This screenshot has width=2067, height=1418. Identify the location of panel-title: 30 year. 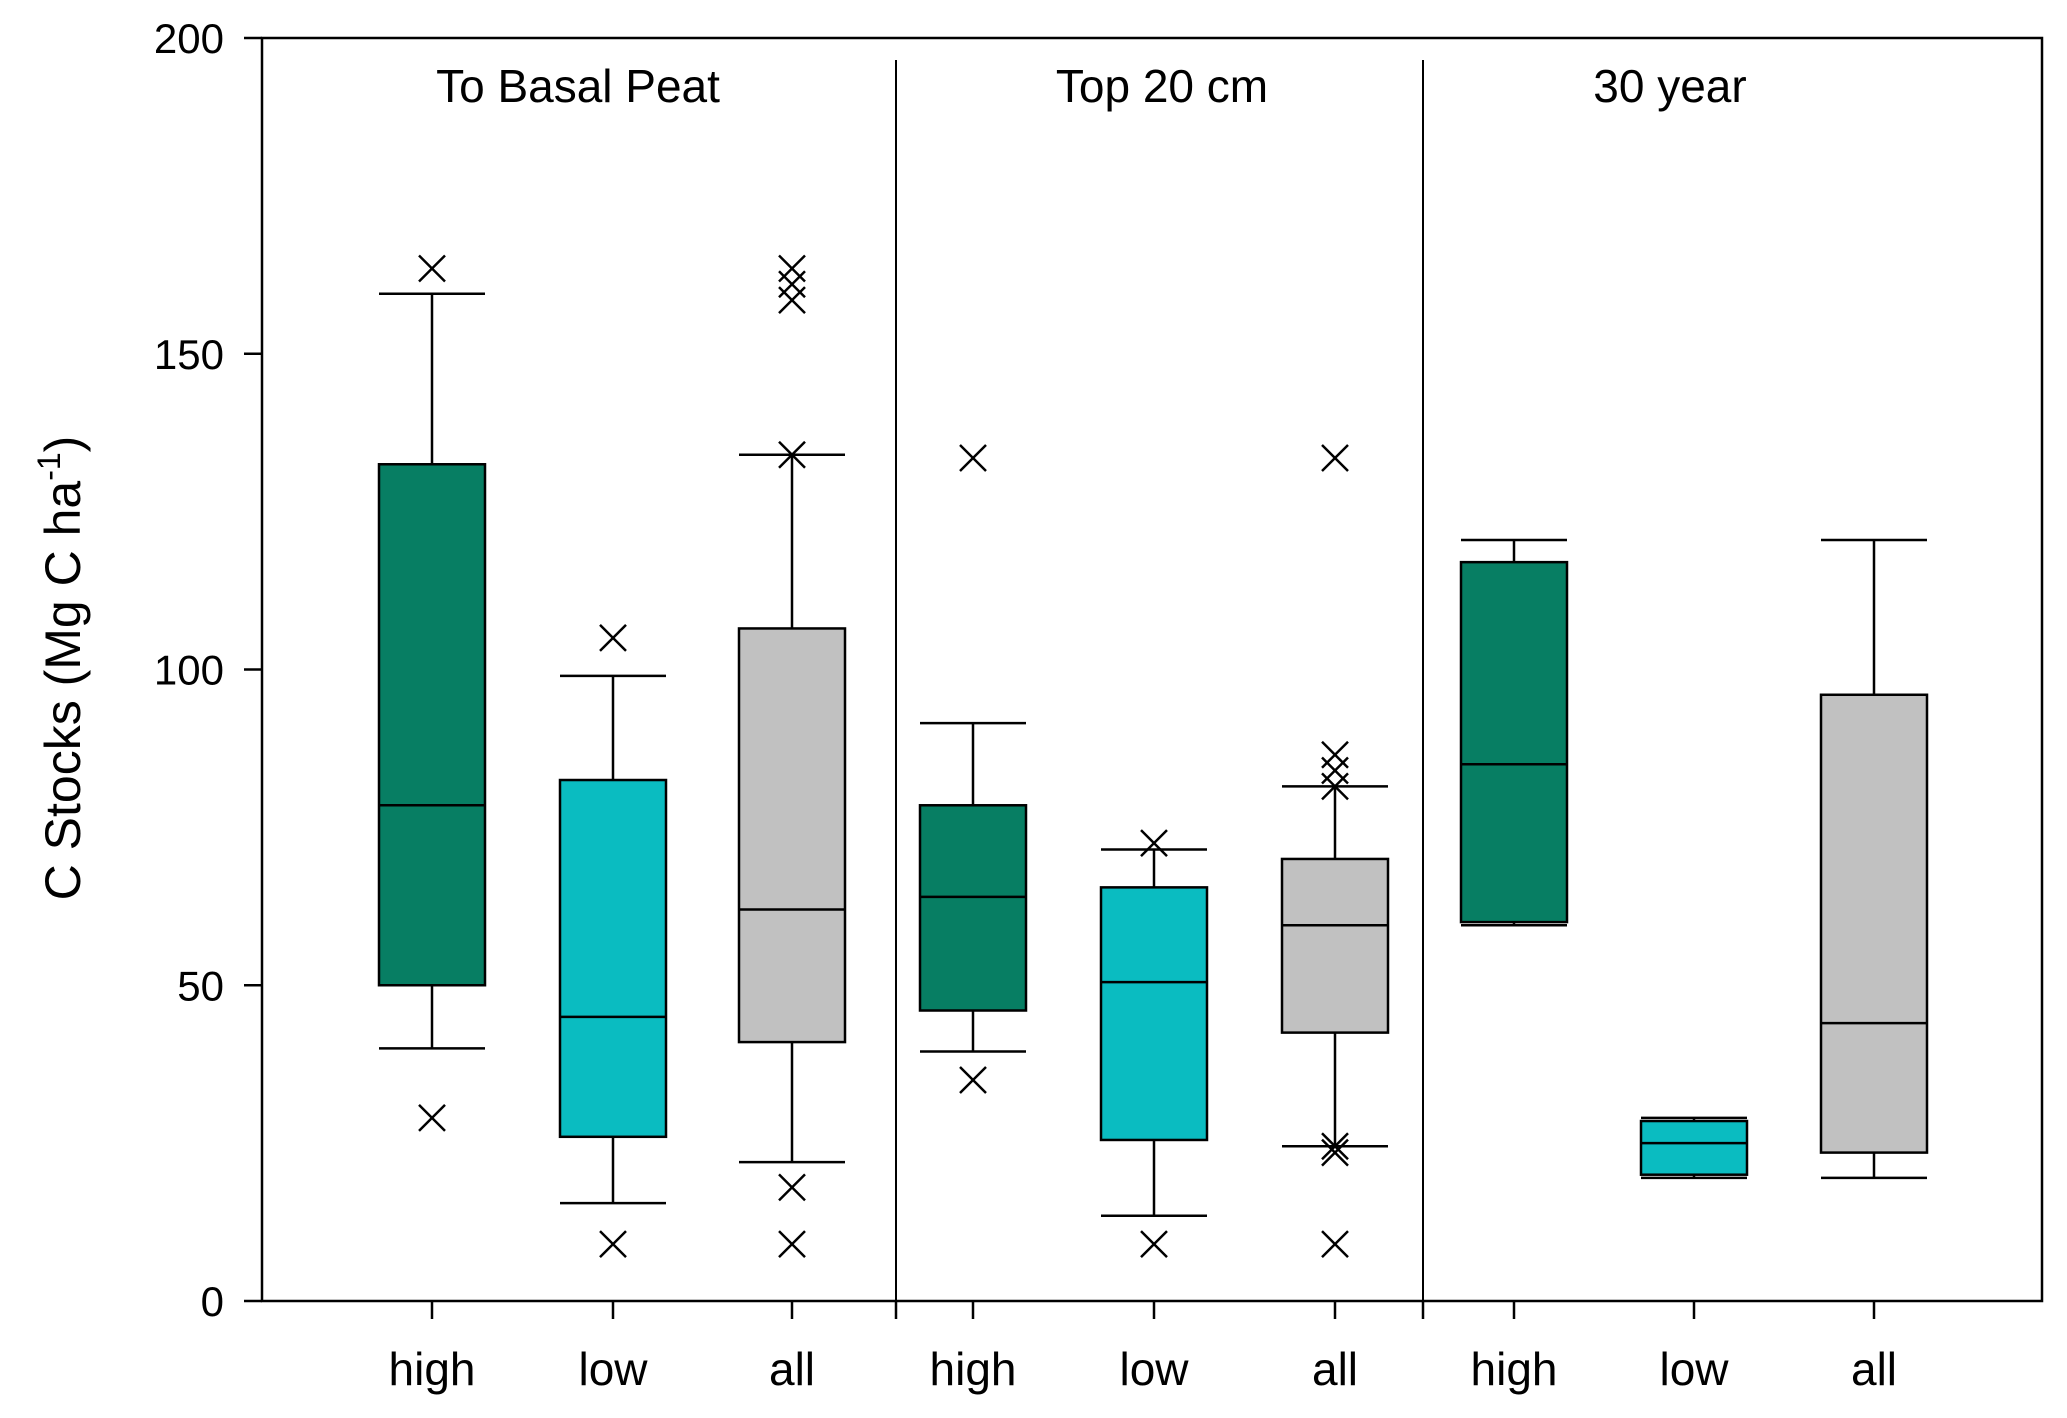
(1669, 86).